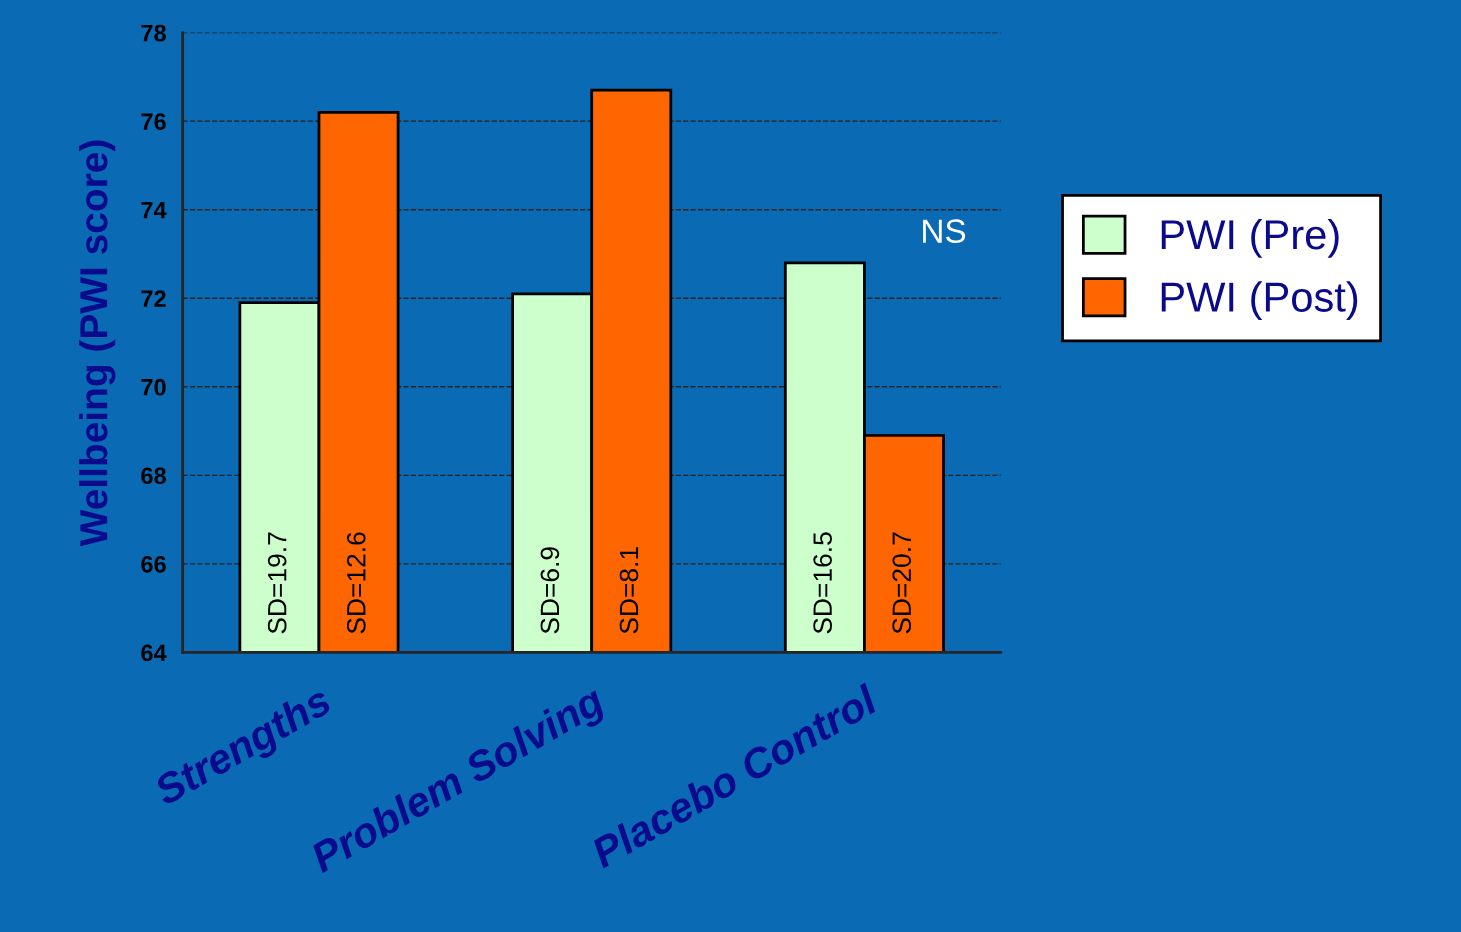 Image resolution: width=1461 pixels, height=932 pixels. What do you see at coordinates (1250, 238) in the screenshot?
I see `legend-label: PWI (Pre)` at bounding box center [1250, 238].